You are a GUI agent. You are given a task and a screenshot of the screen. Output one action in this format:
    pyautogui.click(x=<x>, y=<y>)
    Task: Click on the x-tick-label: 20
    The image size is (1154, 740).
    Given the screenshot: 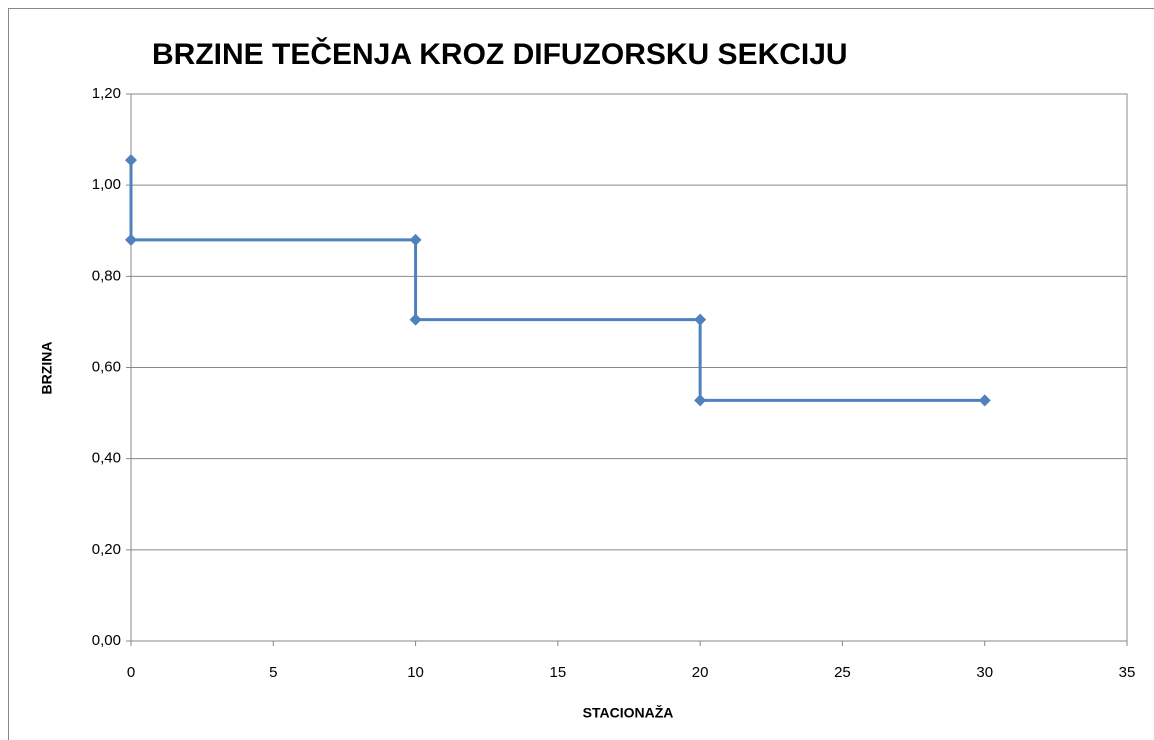 What is the action you would take?
    pyautogui.click(x=700, y=672)
    